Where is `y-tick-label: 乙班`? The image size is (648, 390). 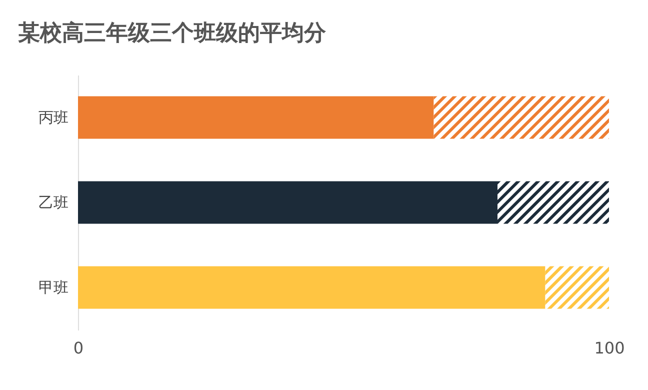
y-tick-label: 乙班 is located at coordinates (53, 203).